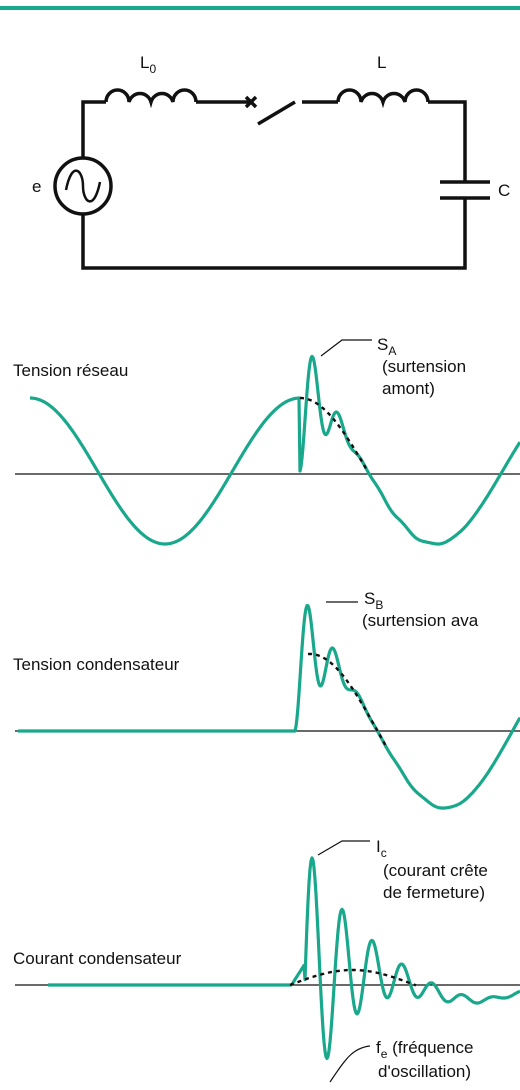  I want to click on capacitor-label: C, so click(504, 190).